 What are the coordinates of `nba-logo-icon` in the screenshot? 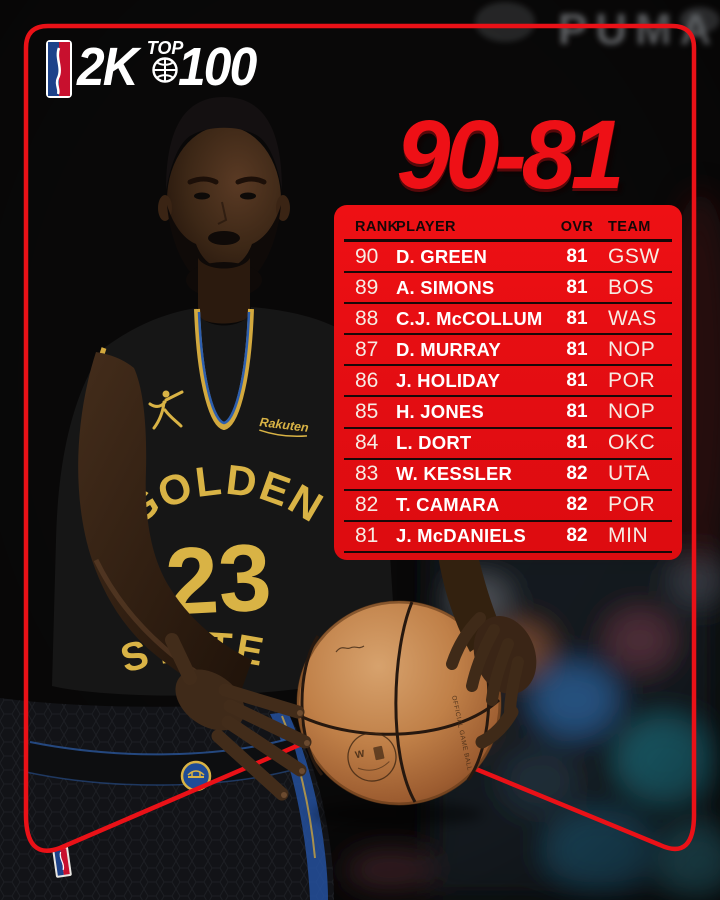 It's located at (59, 69).